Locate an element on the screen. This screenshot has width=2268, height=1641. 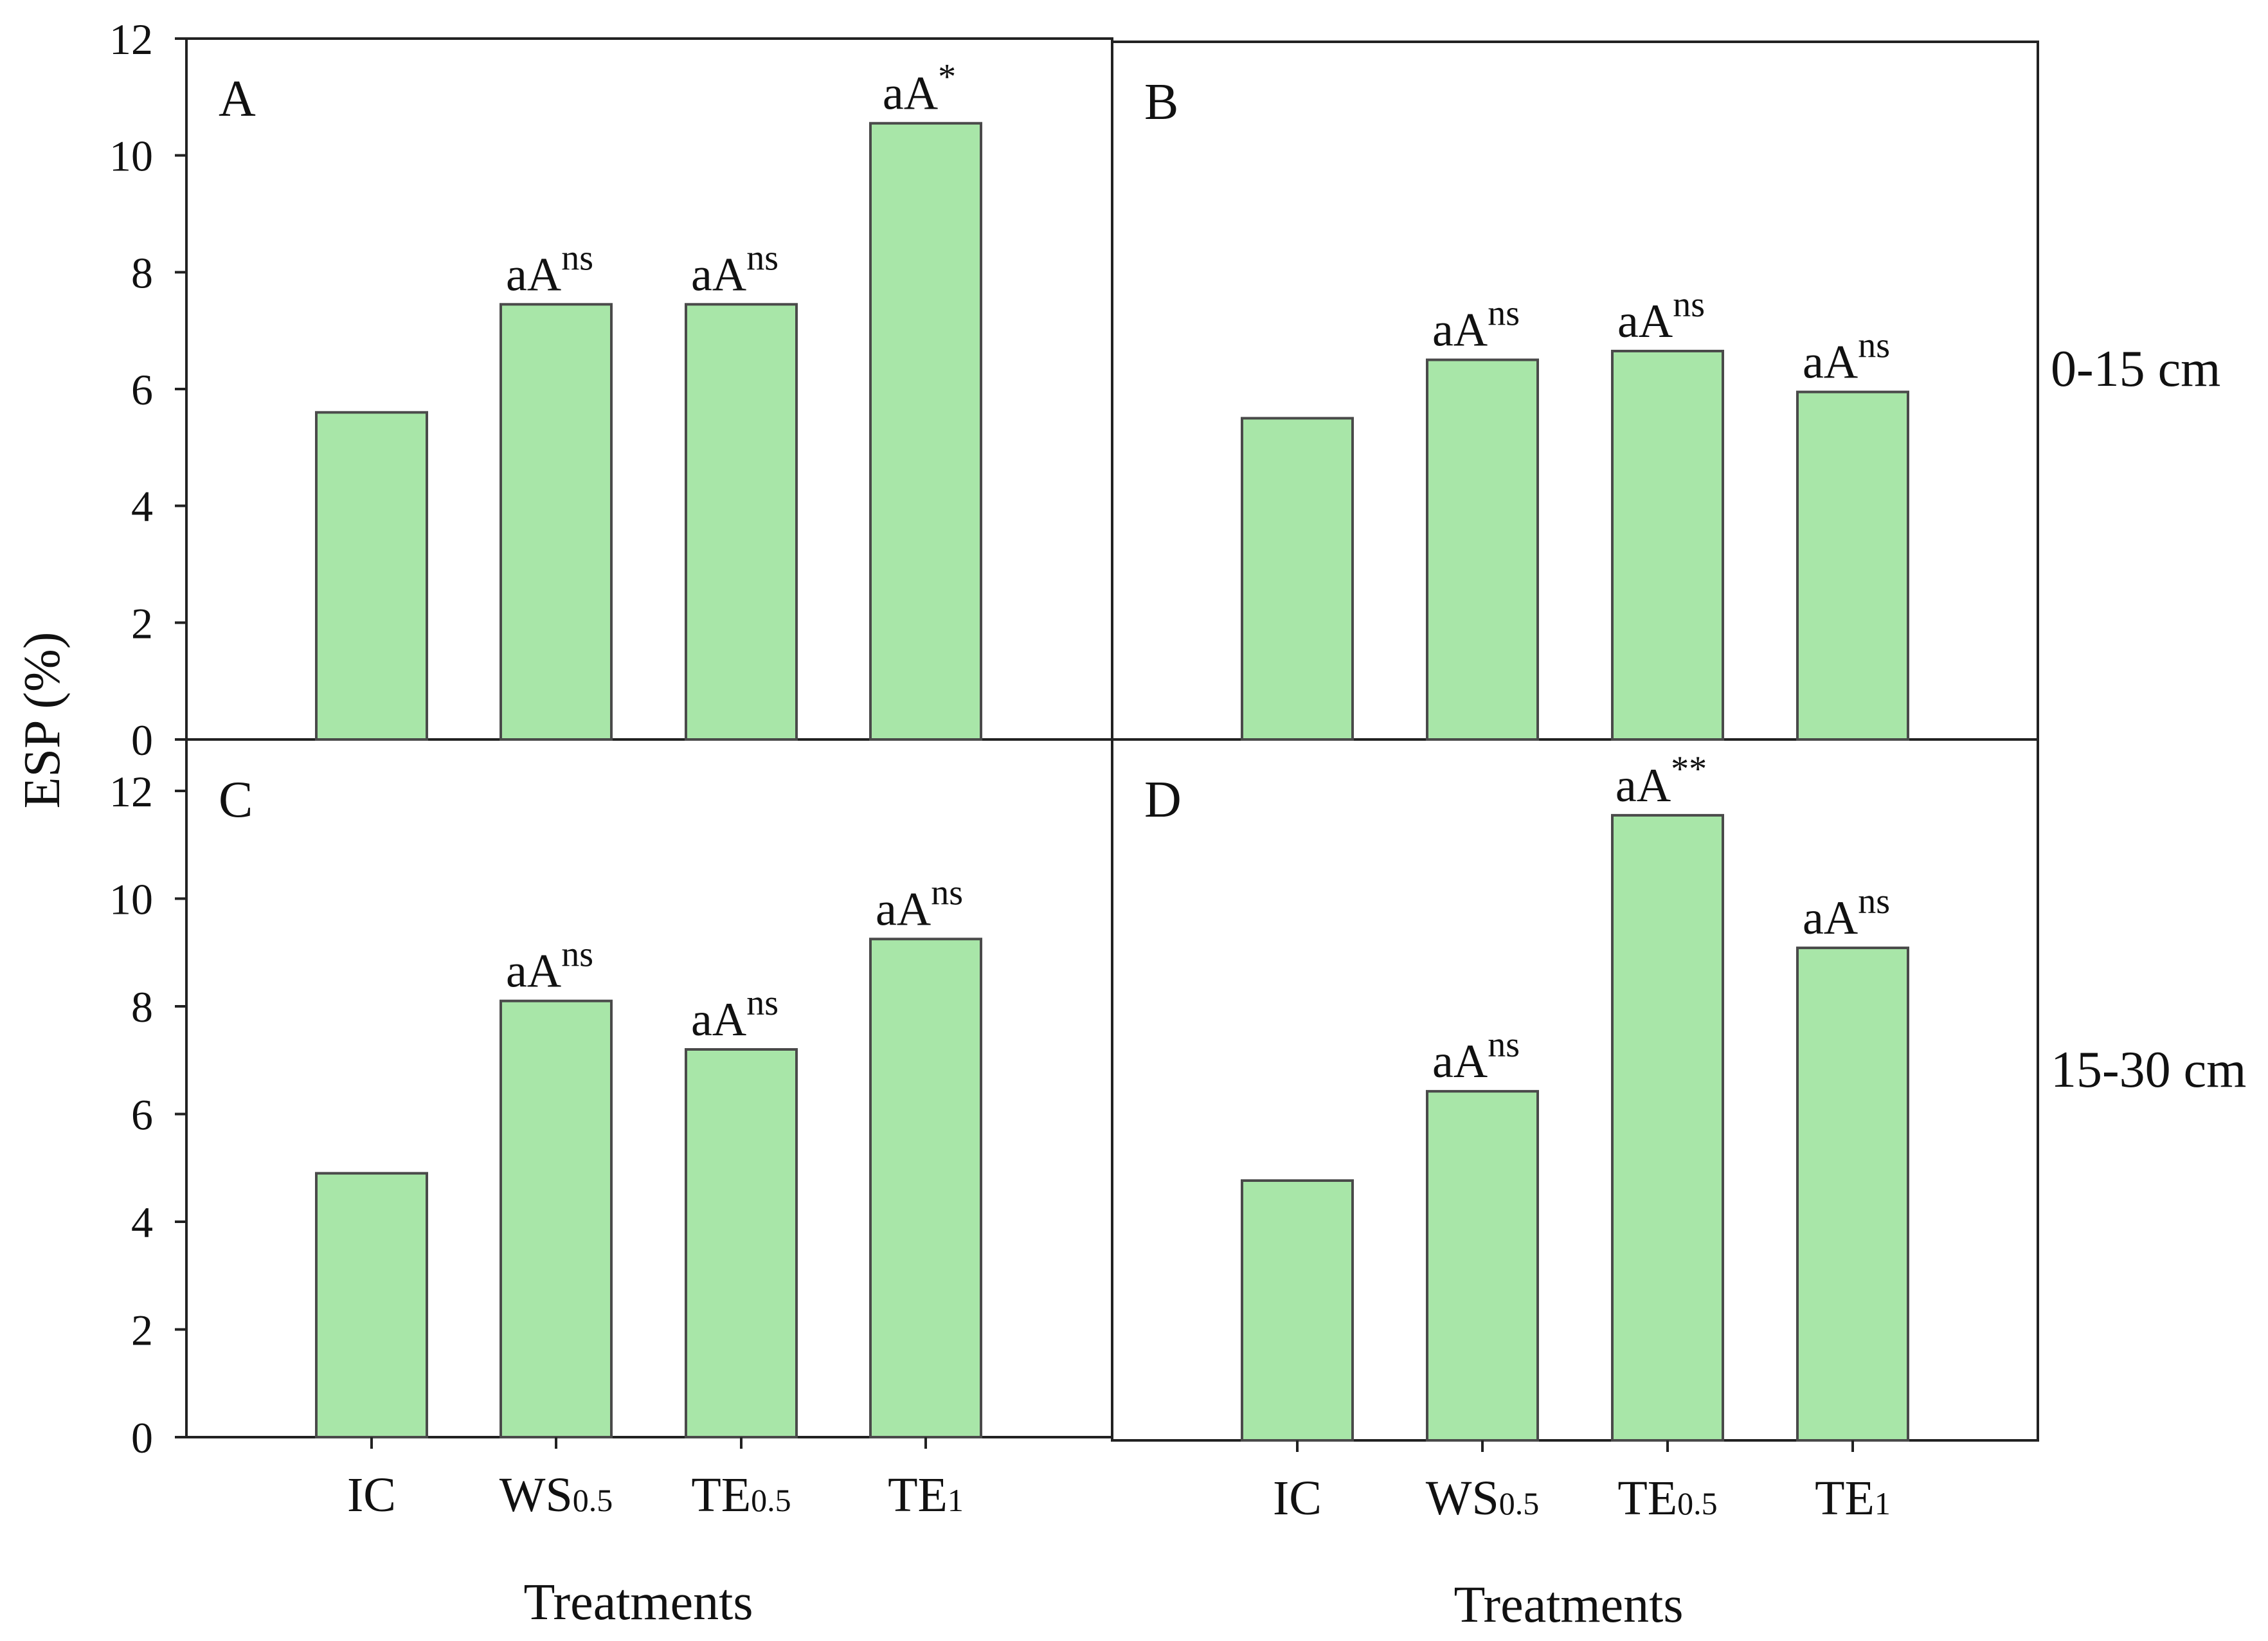
annotation-b-2: aAns is located at coordinates (1661, 317).